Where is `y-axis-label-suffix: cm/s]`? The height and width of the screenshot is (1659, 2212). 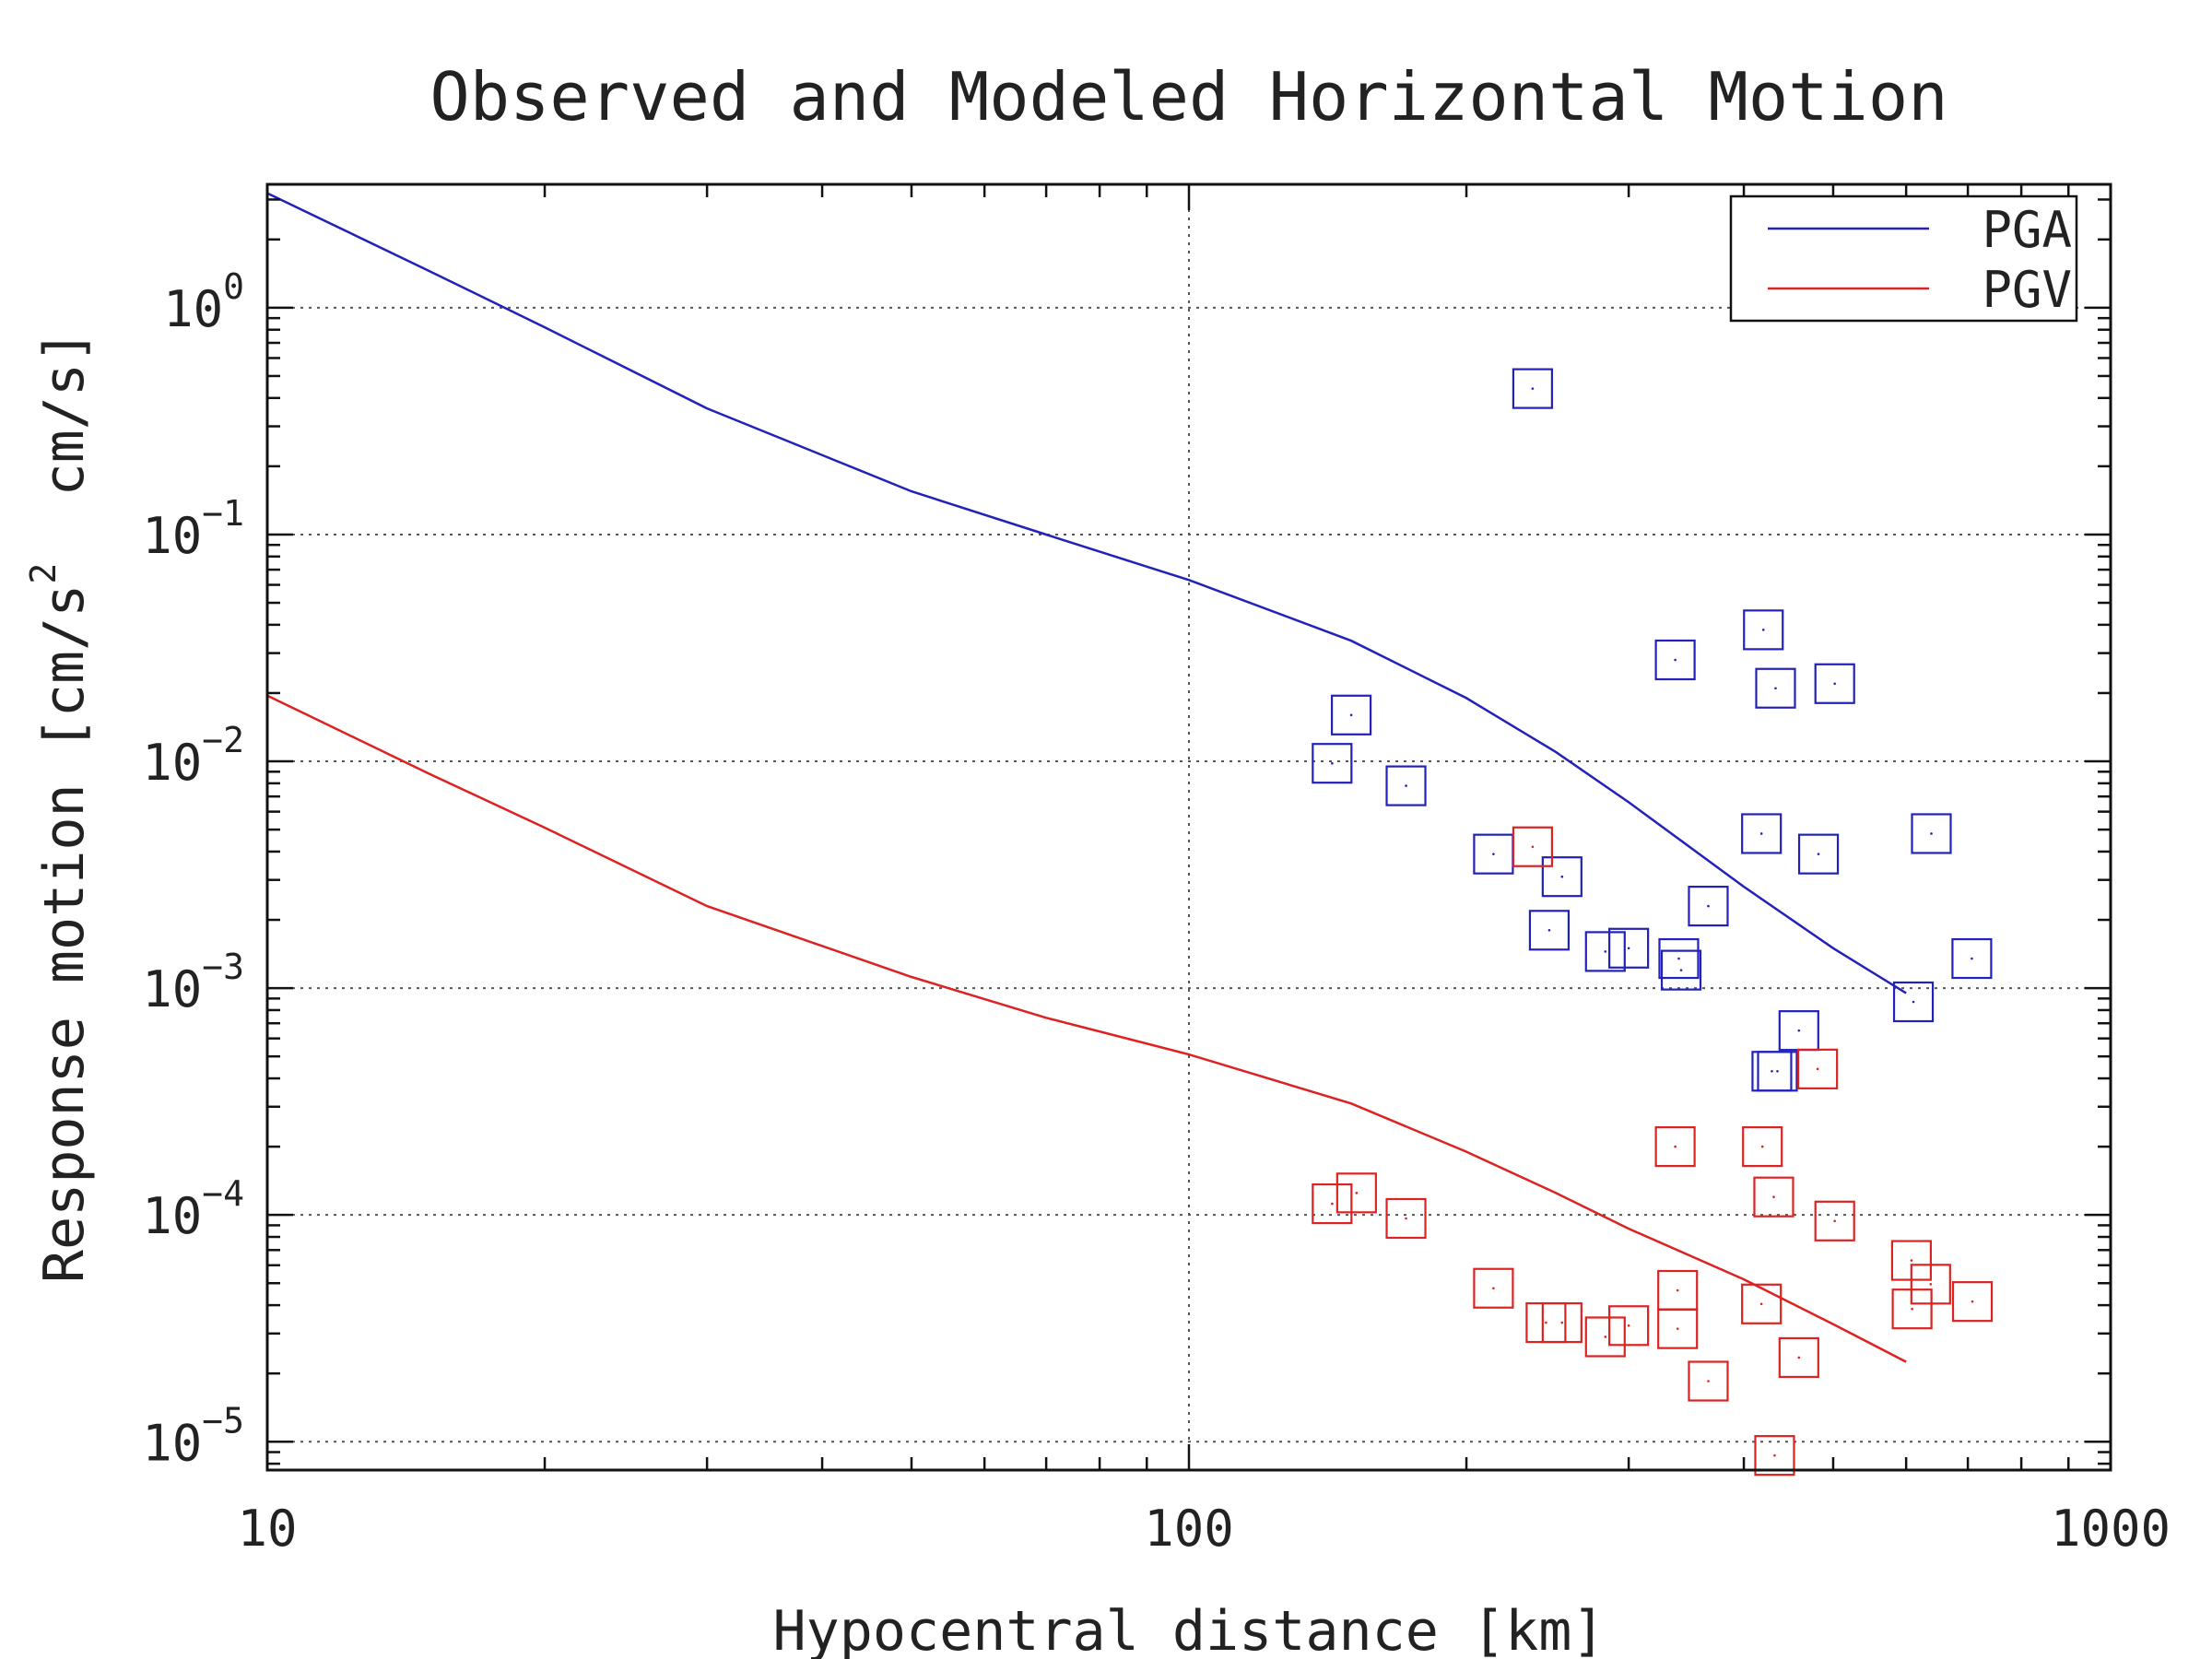 y-axis-label-suffix: cm/s] is located at coordinates (64, 446).